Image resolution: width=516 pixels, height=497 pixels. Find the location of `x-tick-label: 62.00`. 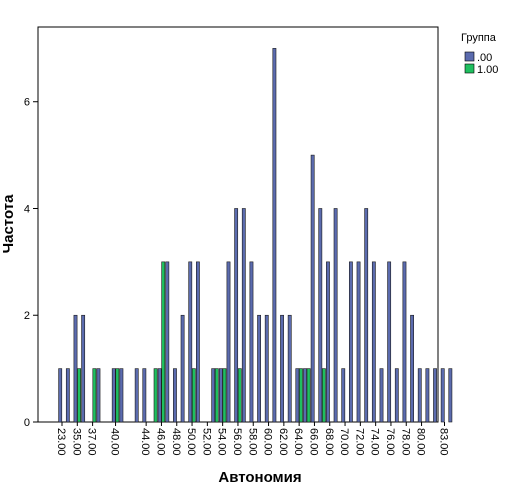

x-tick-label: 62.00 is located at coordinates (283, 442).